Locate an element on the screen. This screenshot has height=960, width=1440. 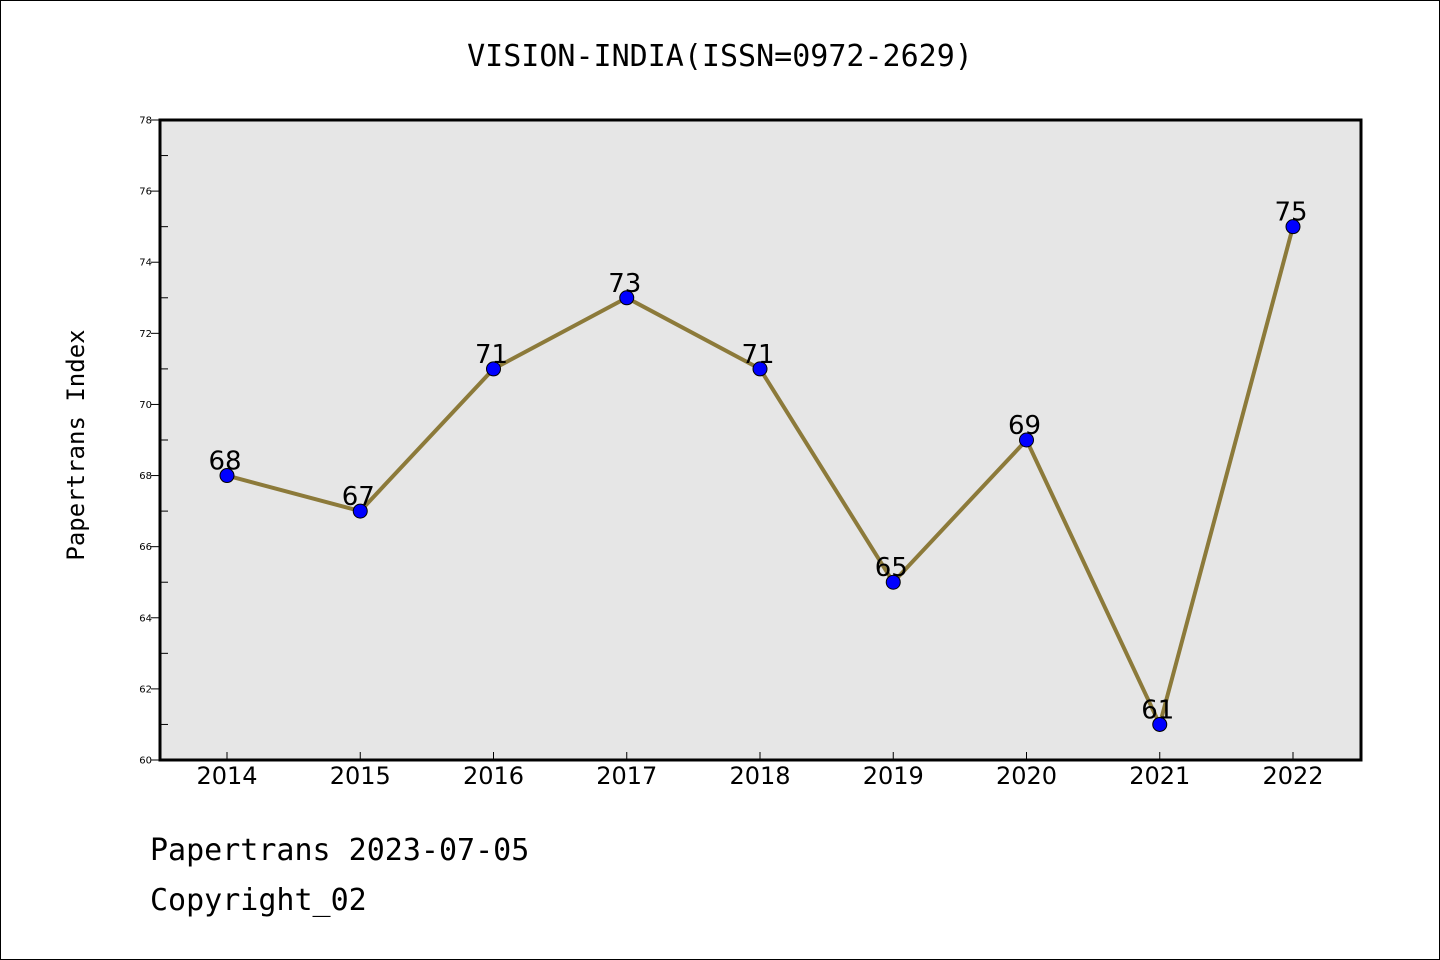
y-tick-label: 68 is located at coordinates (145, 476).